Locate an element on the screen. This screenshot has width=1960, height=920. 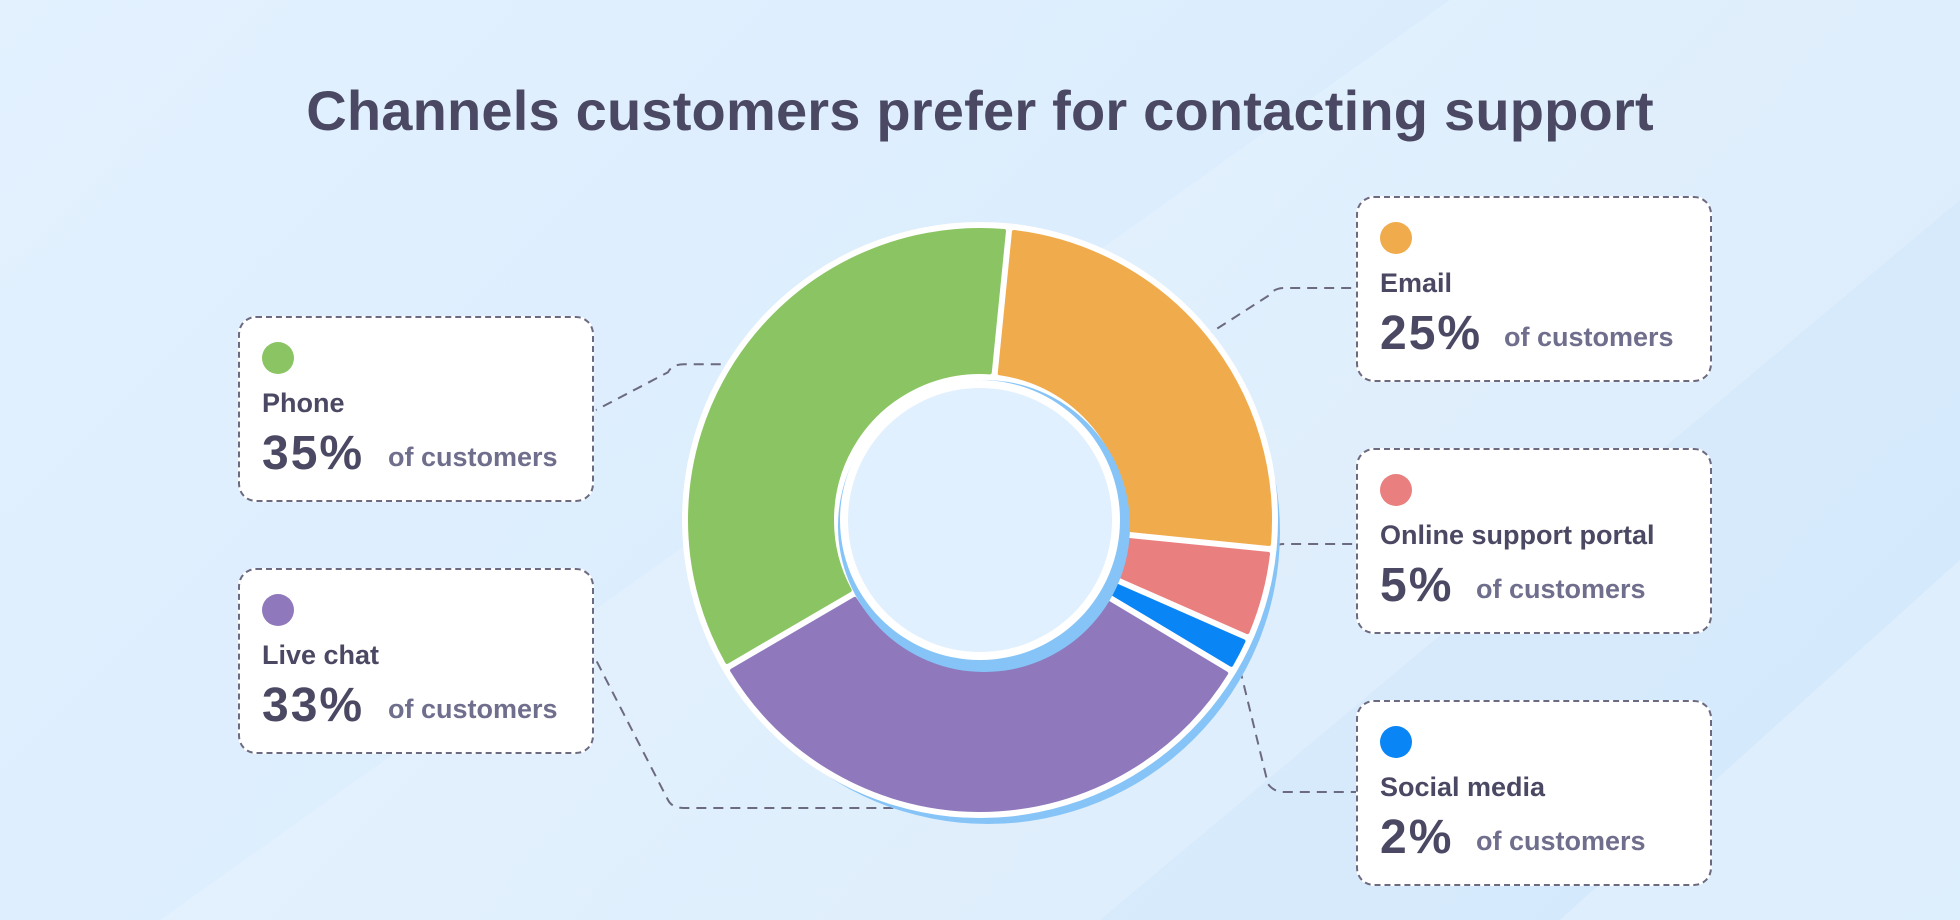
legend-dot-phone is located at coordinates (278, 358).